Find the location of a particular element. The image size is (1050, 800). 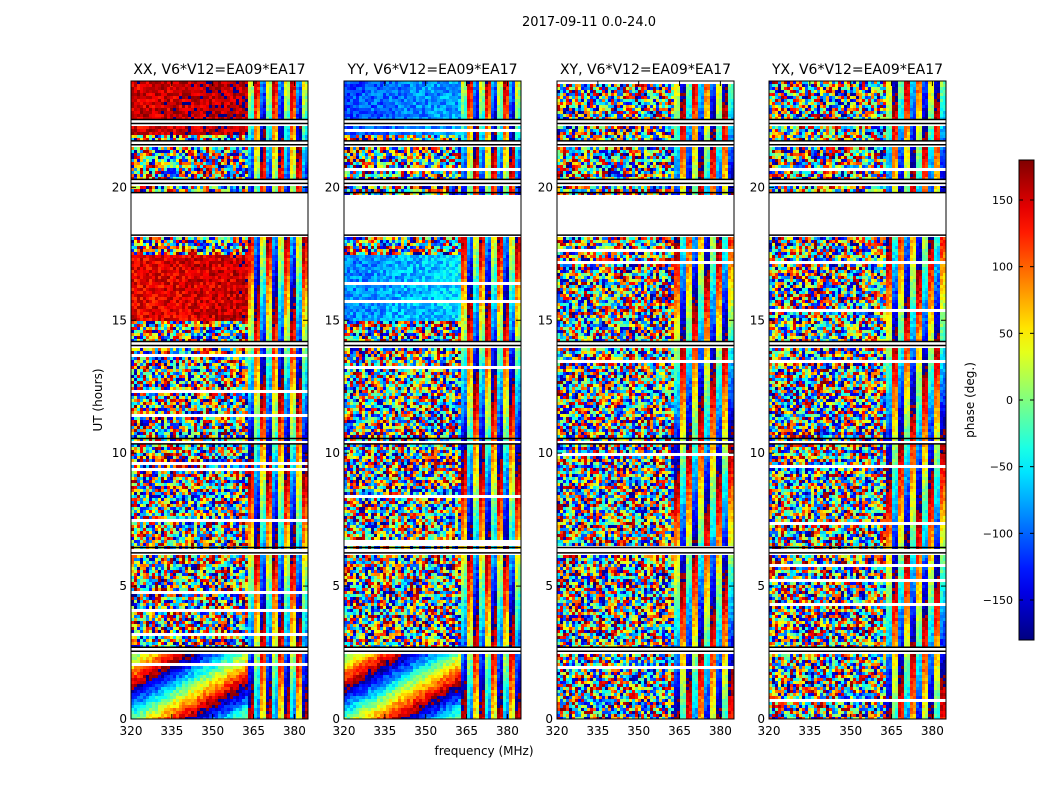

colorbar-tick-label: 50 is located at coordinates (1006, 333).